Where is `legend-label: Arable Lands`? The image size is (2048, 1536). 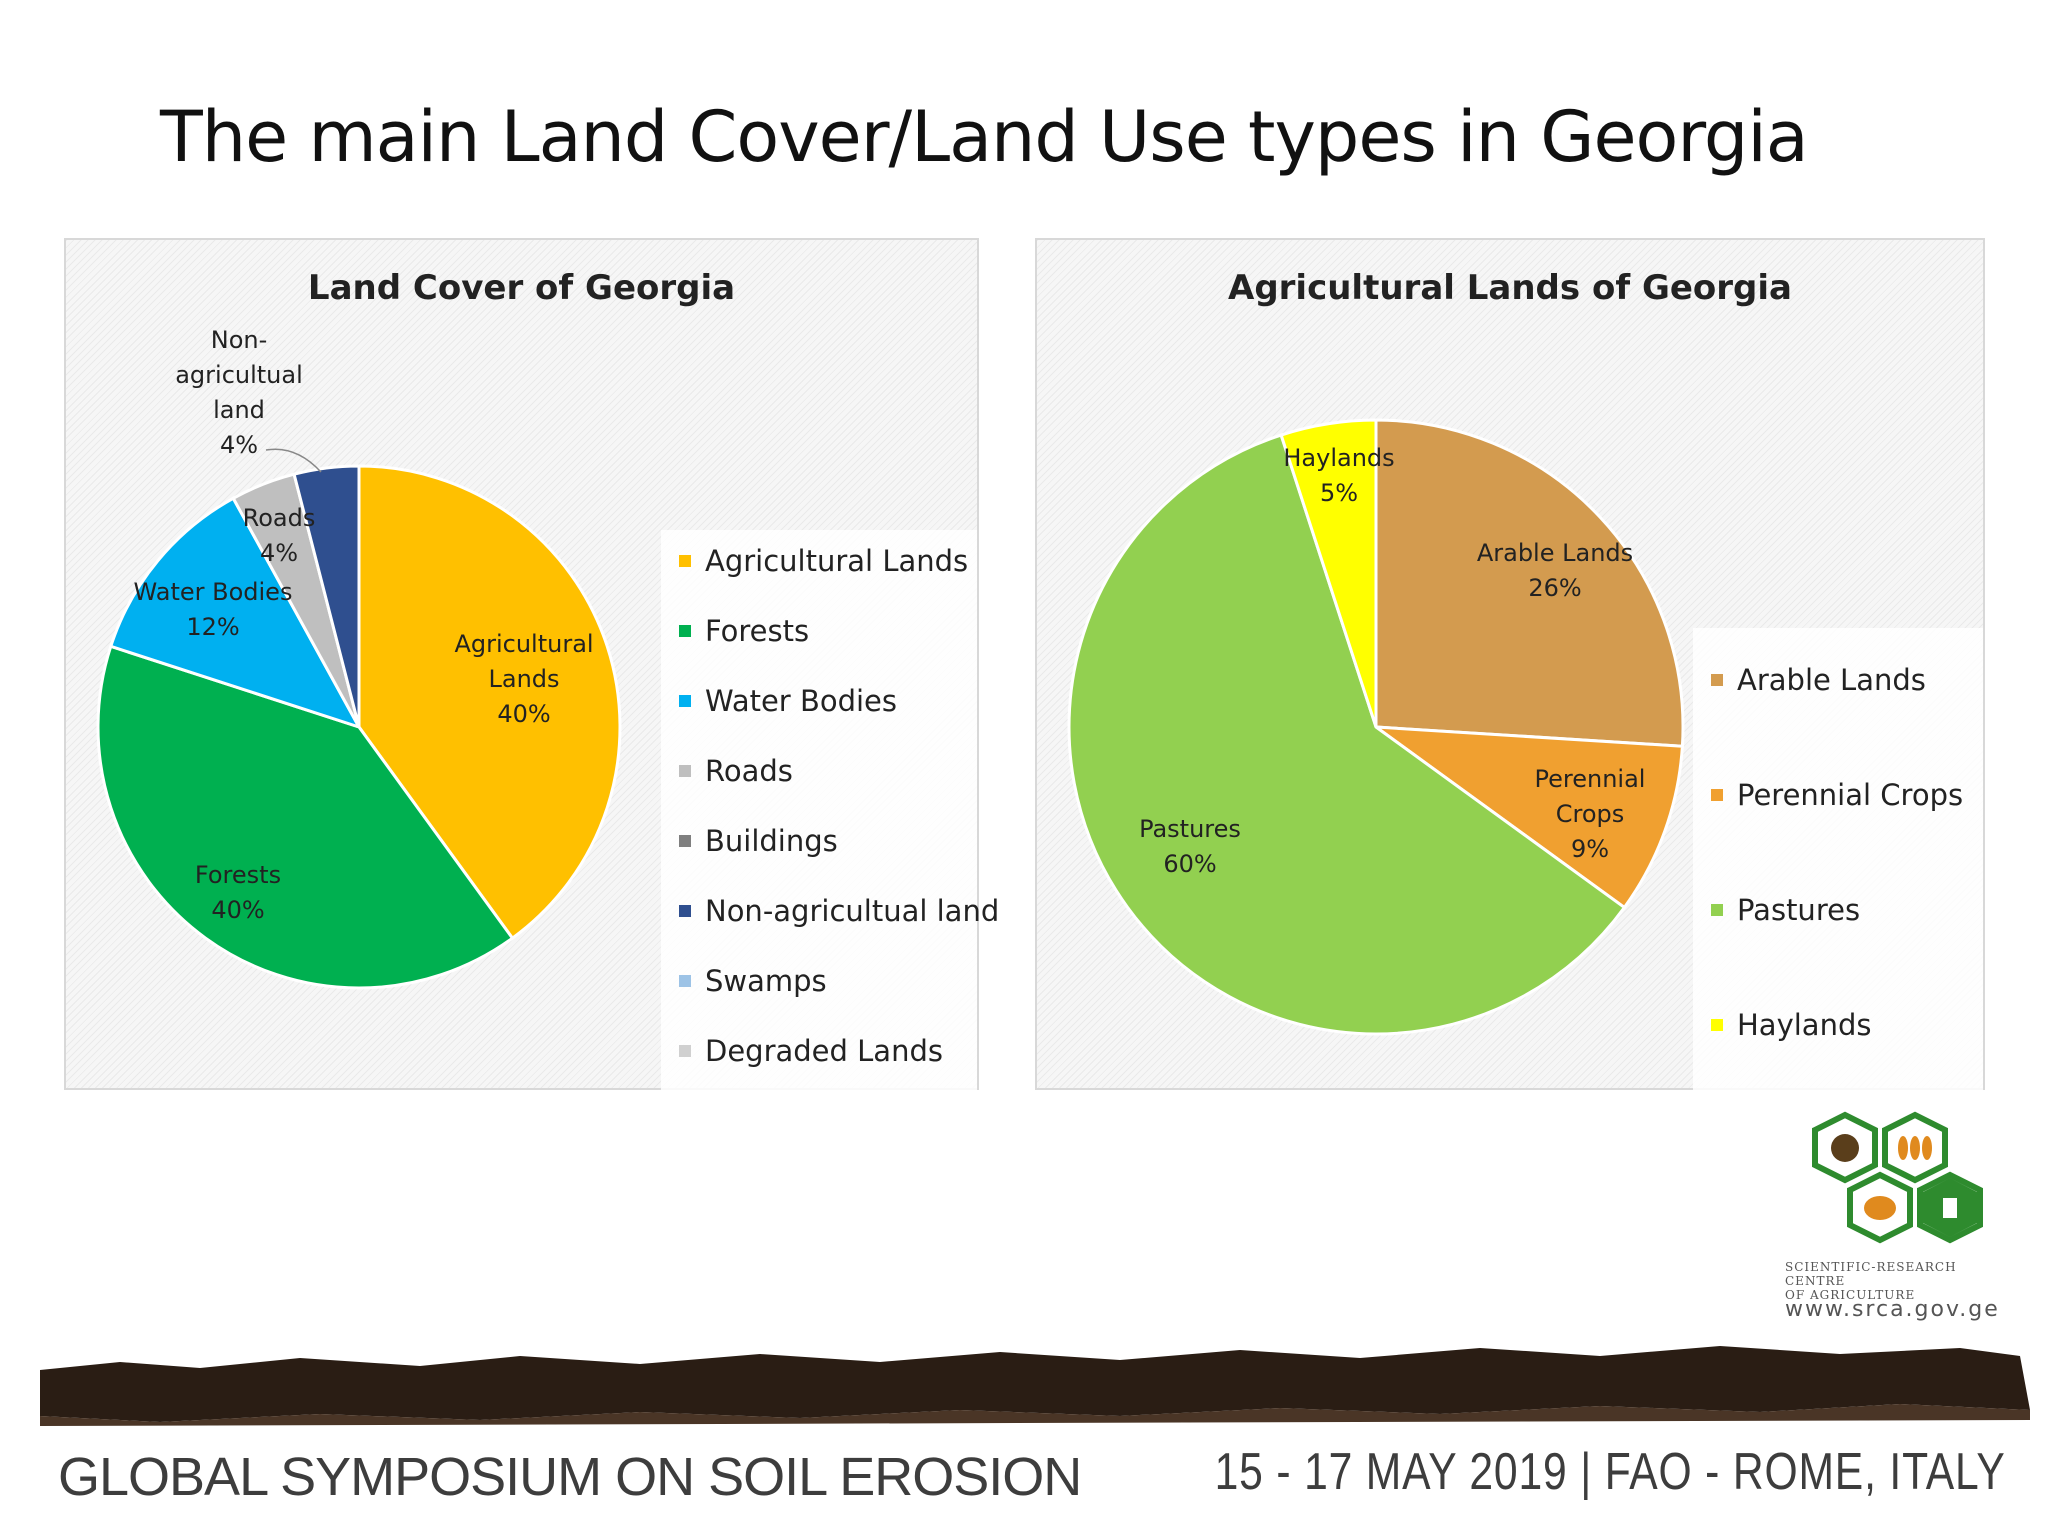 legend-label: Arable Lands is located at coordinates (1831, 680).